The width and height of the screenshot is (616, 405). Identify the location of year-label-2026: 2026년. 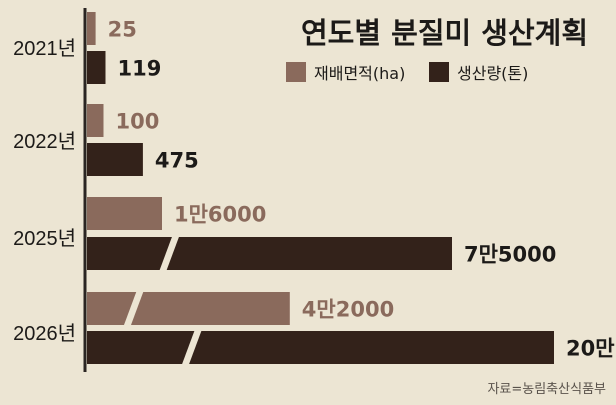
(44, 333).